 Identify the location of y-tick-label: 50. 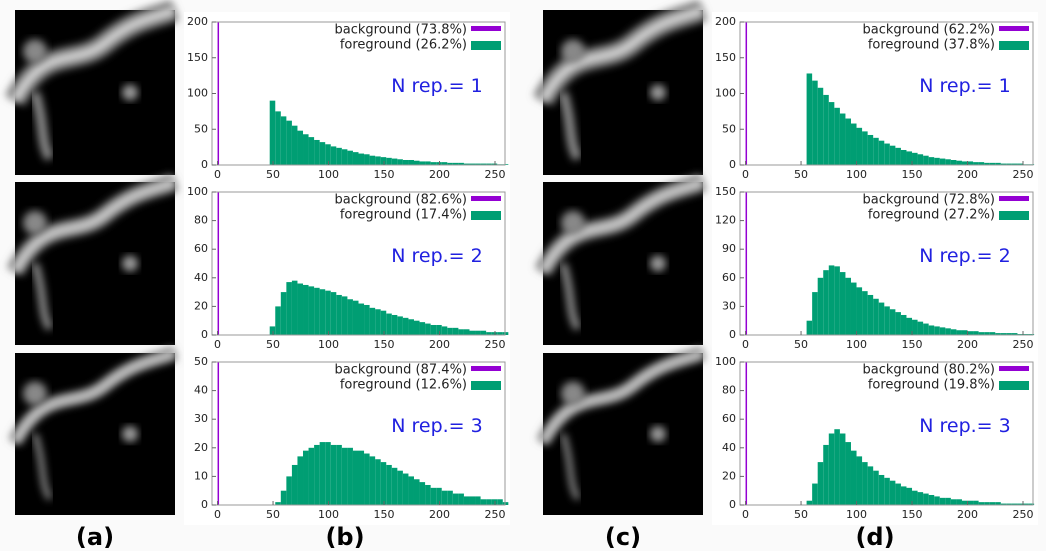
(729, 128).